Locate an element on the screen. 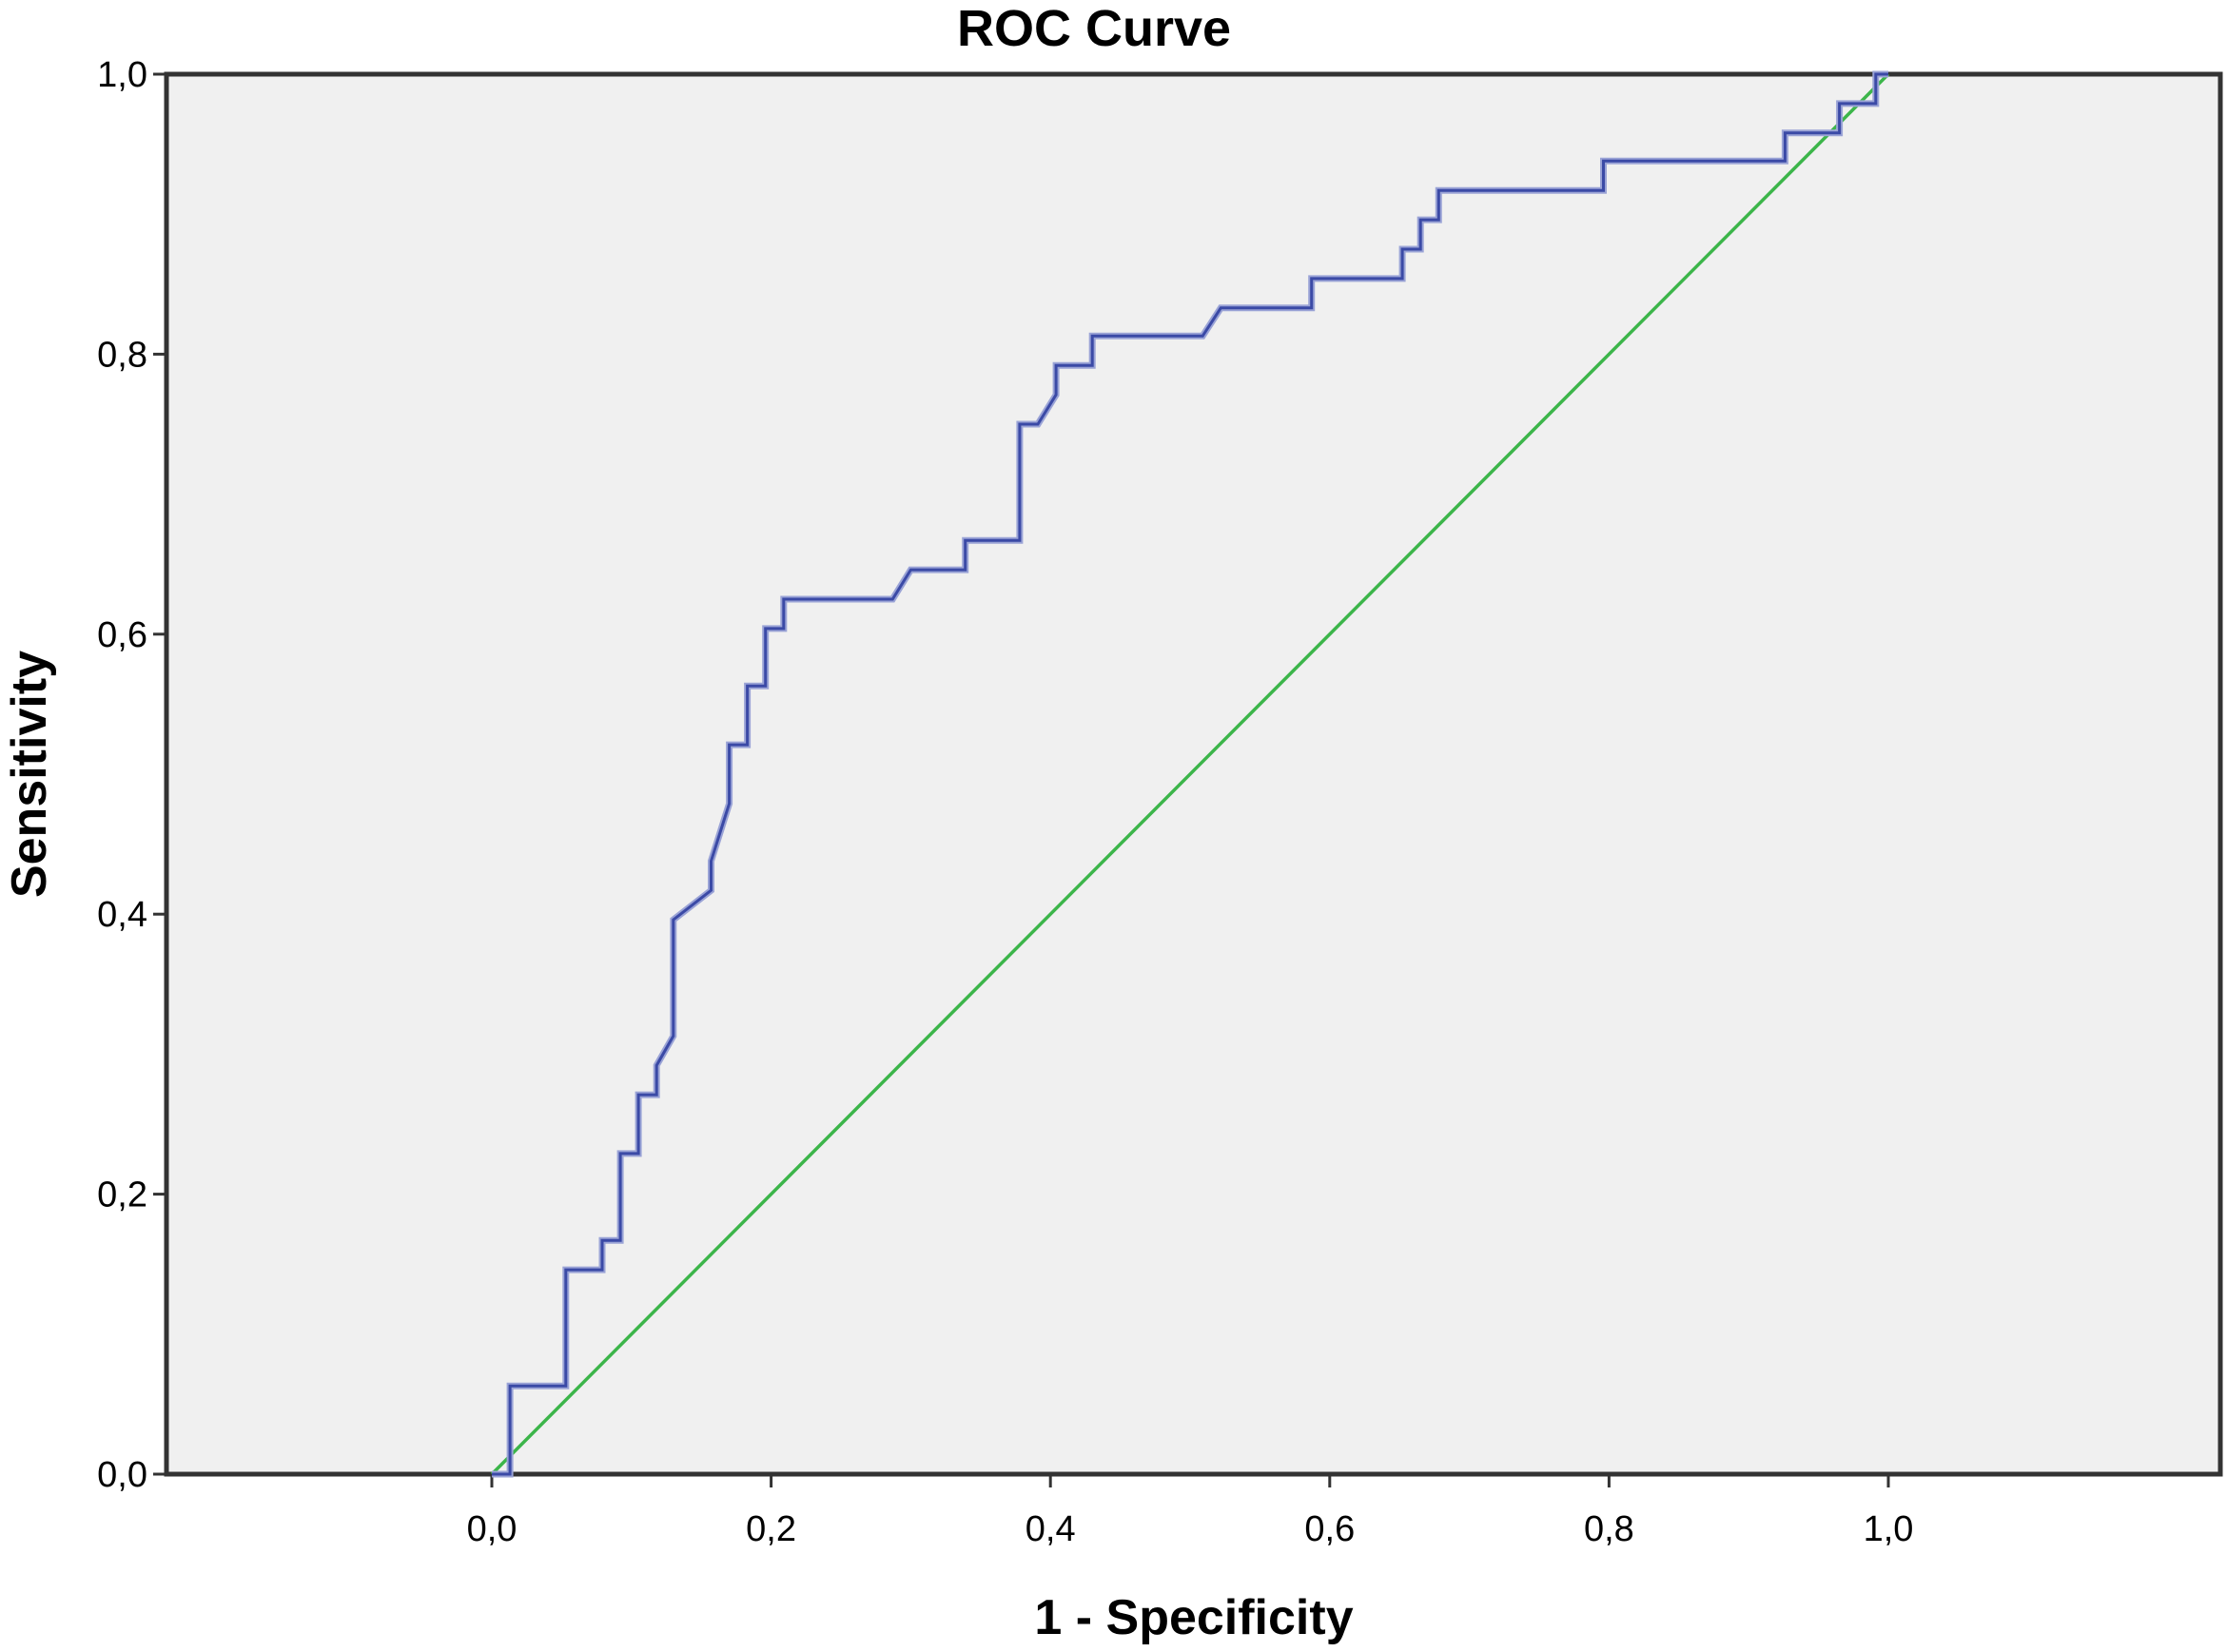 The height and width of the screenshot is (1652, 2227). x-axis: 0,0 0,2 0,4 0,6 0,8 1,0 is located at coordinates (1190, 1511).